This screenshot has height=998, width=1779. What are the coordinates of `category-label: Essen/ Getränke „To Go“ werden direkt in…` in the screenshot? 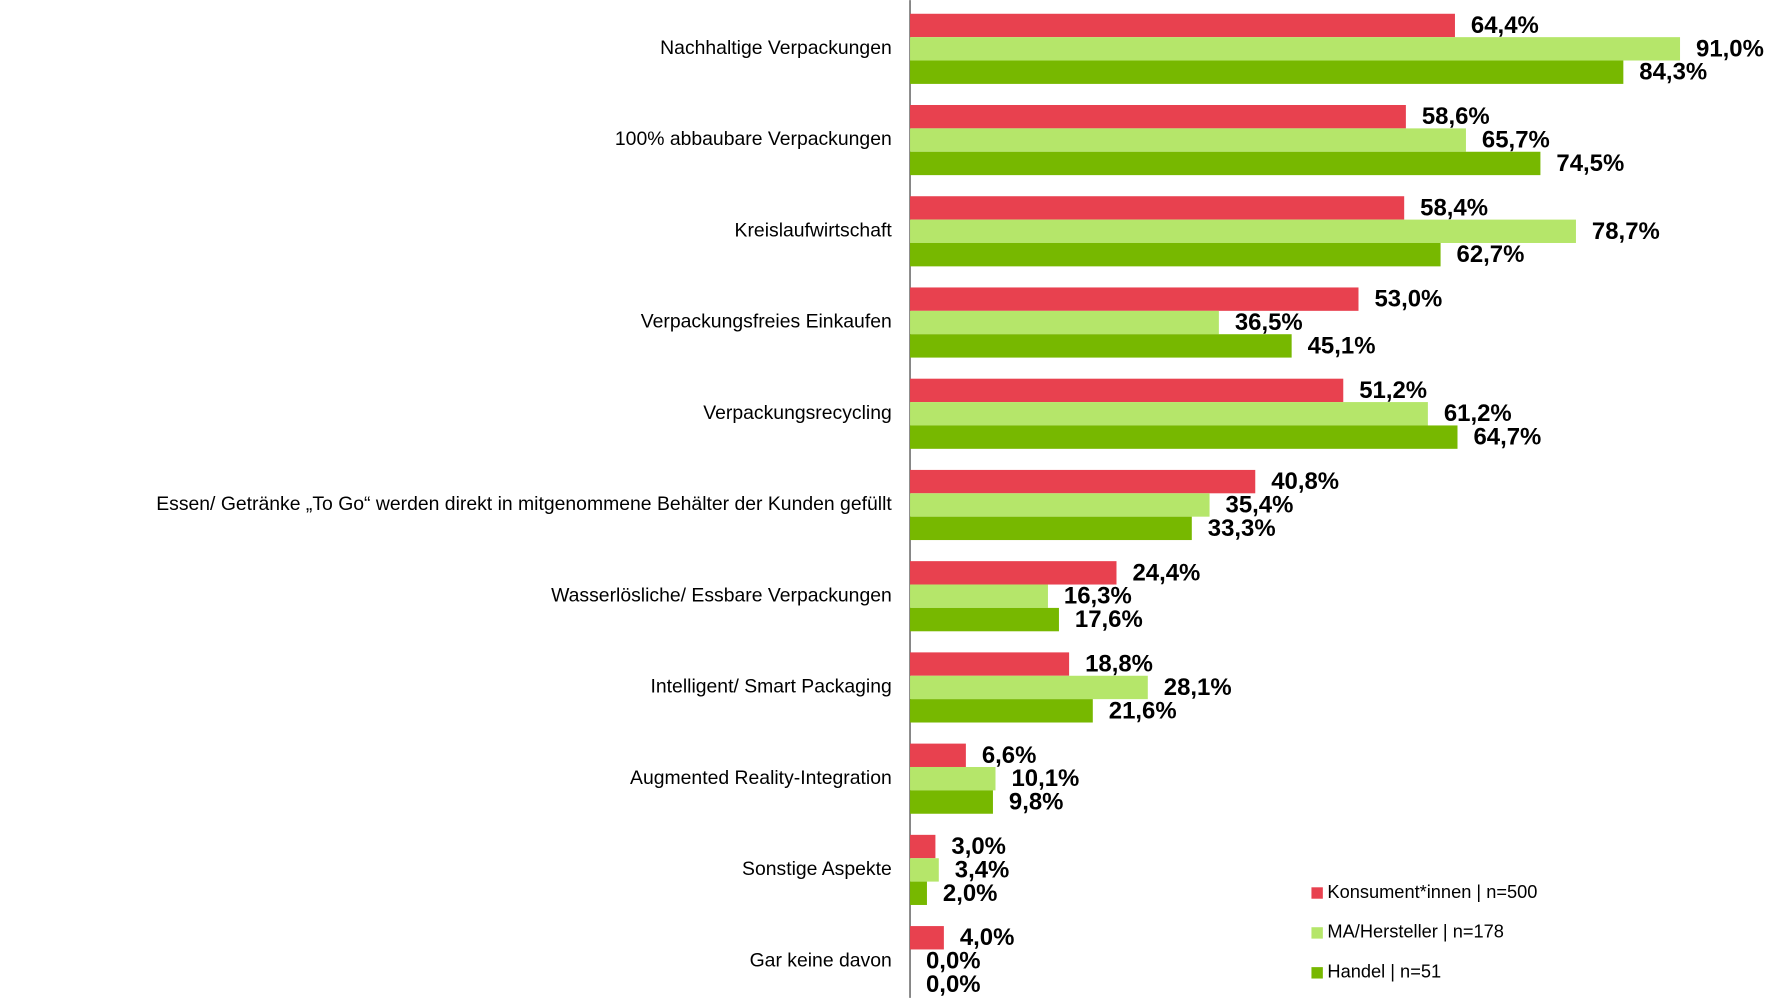 It's located at (524, 504).